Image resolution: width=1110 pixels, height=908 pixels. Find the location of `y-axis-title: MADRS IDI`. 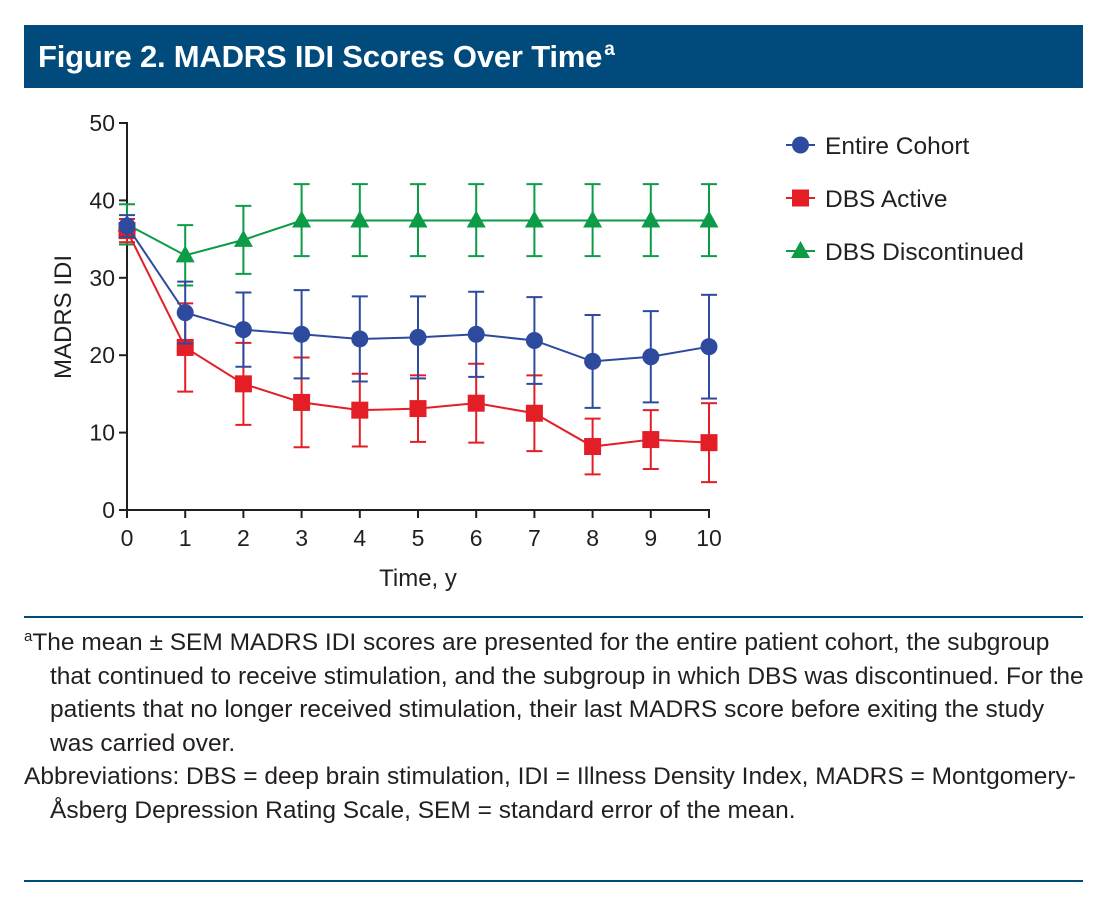

y-axis-title: MADRS IDI is located at coordinates (63, 317).